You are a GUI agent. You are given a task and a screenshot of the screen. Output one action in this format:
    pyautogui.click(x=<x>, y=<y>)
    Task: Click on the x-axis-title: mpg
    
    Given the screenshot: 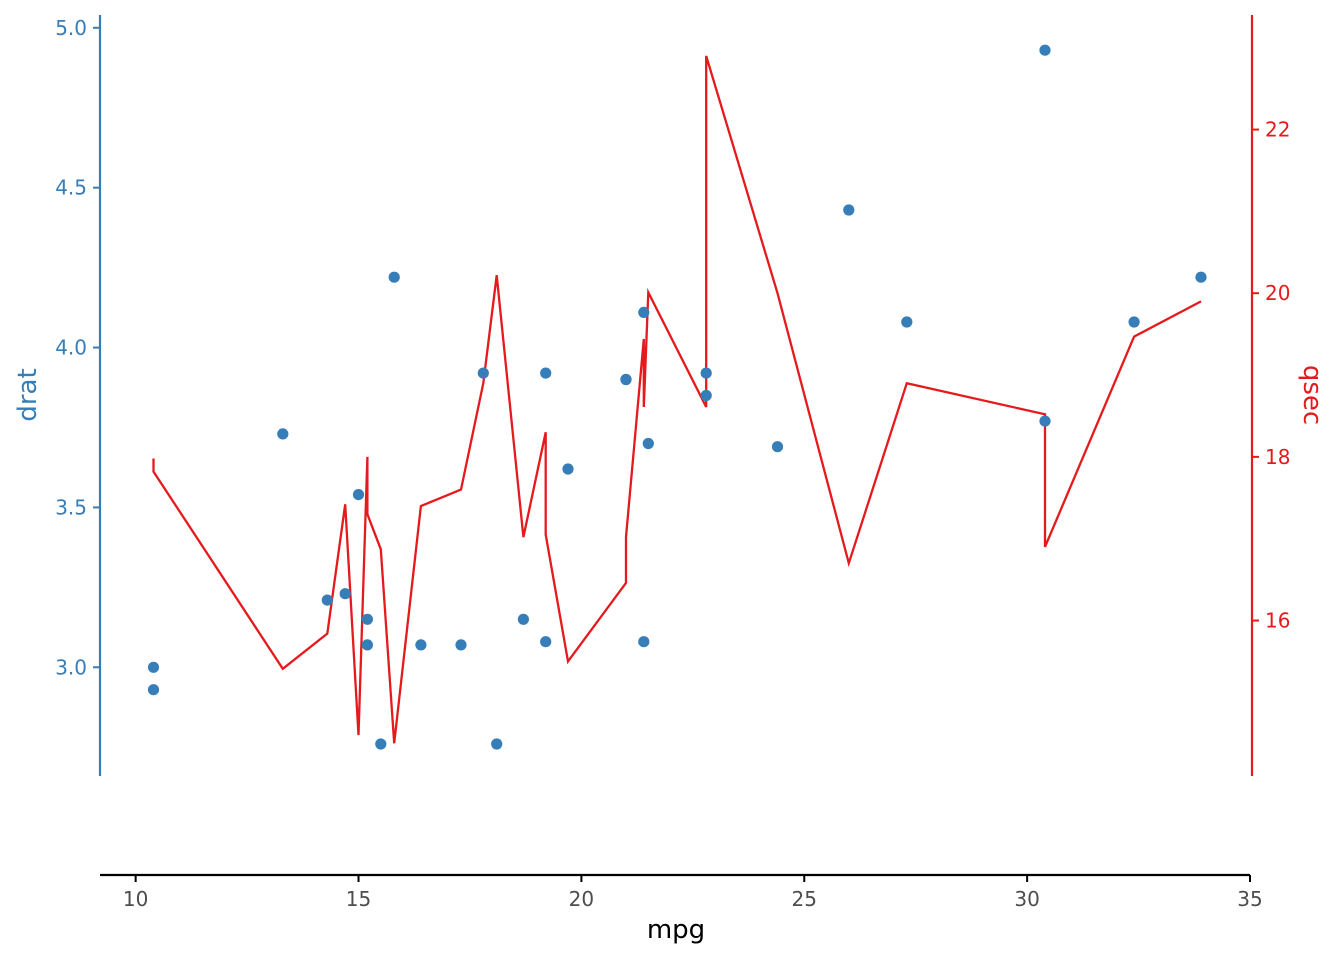 What is the action you would take?
    pyautogui.click(x=676, y=930)
    